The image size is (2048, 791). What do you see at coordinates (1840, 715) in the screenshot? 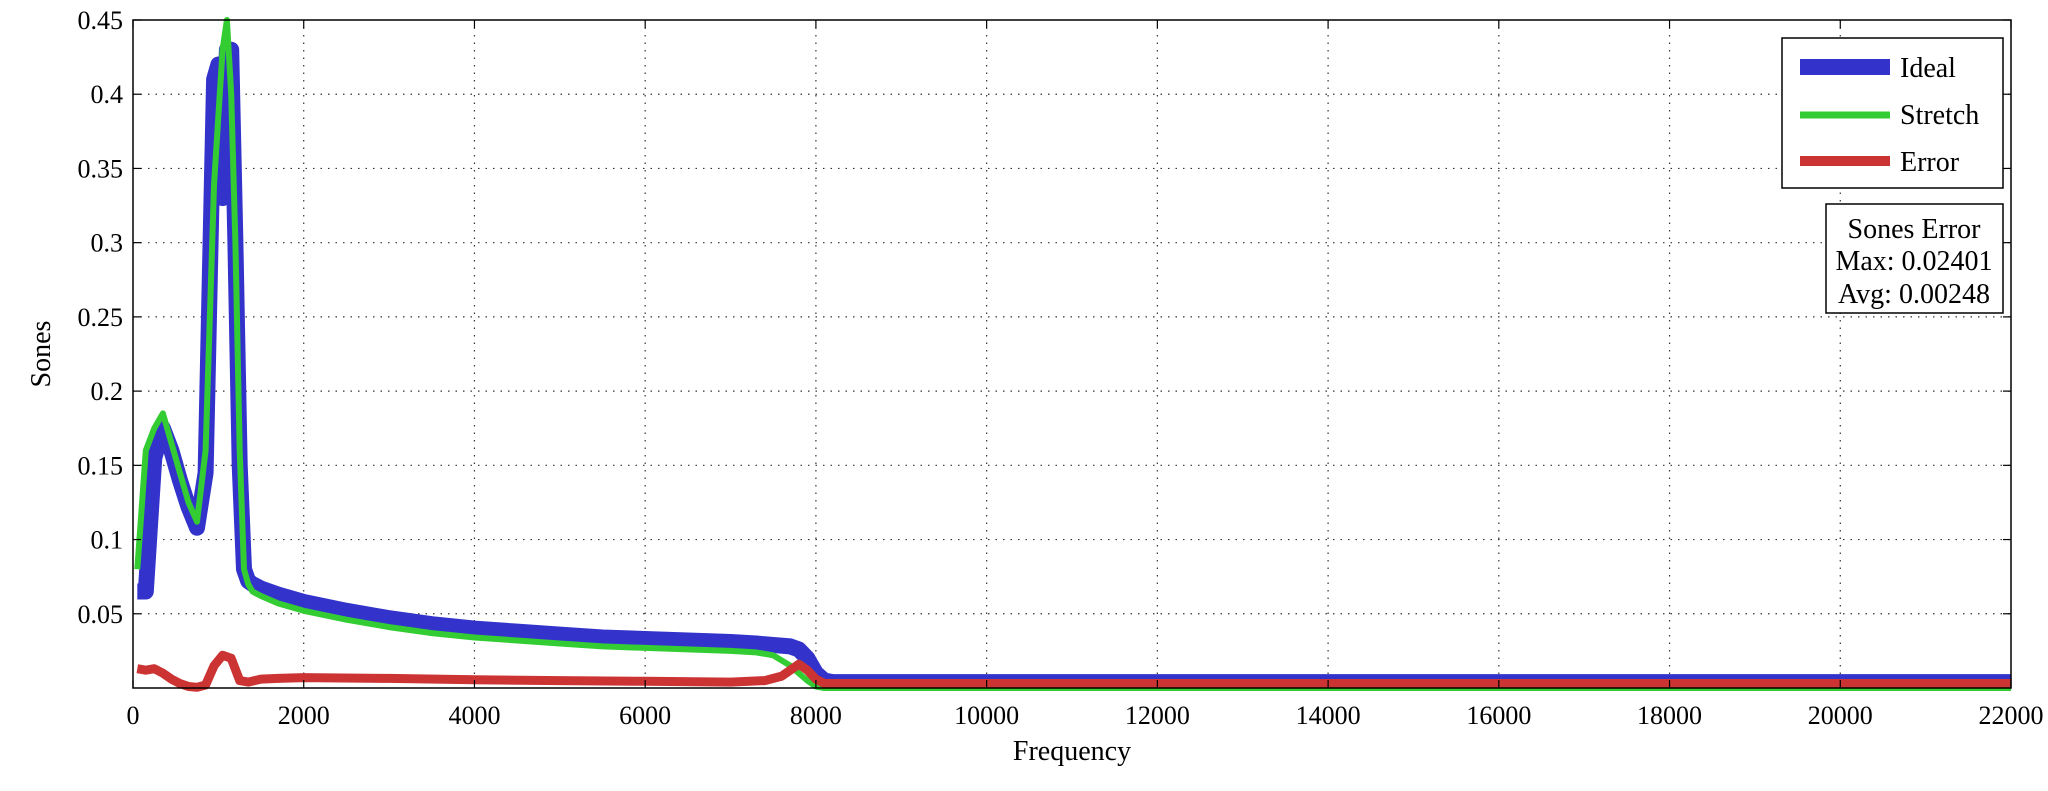
I see `x-tick-label: 20000` at bounding box center [1840, 715].